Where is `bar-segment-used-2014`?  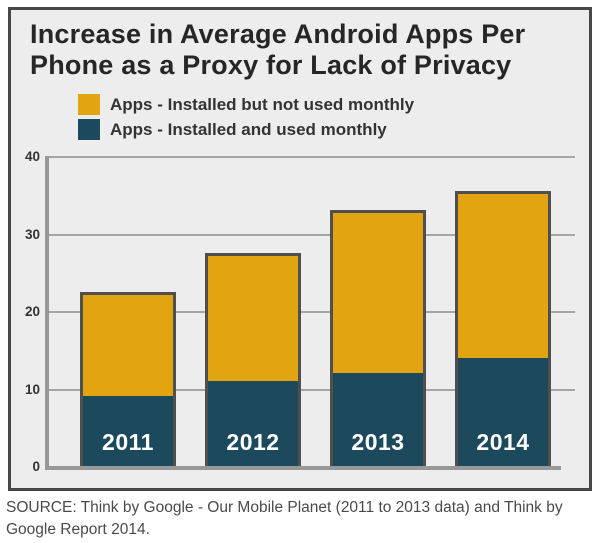 bar-segment-used-2014 is located at coordinates (503, 411).